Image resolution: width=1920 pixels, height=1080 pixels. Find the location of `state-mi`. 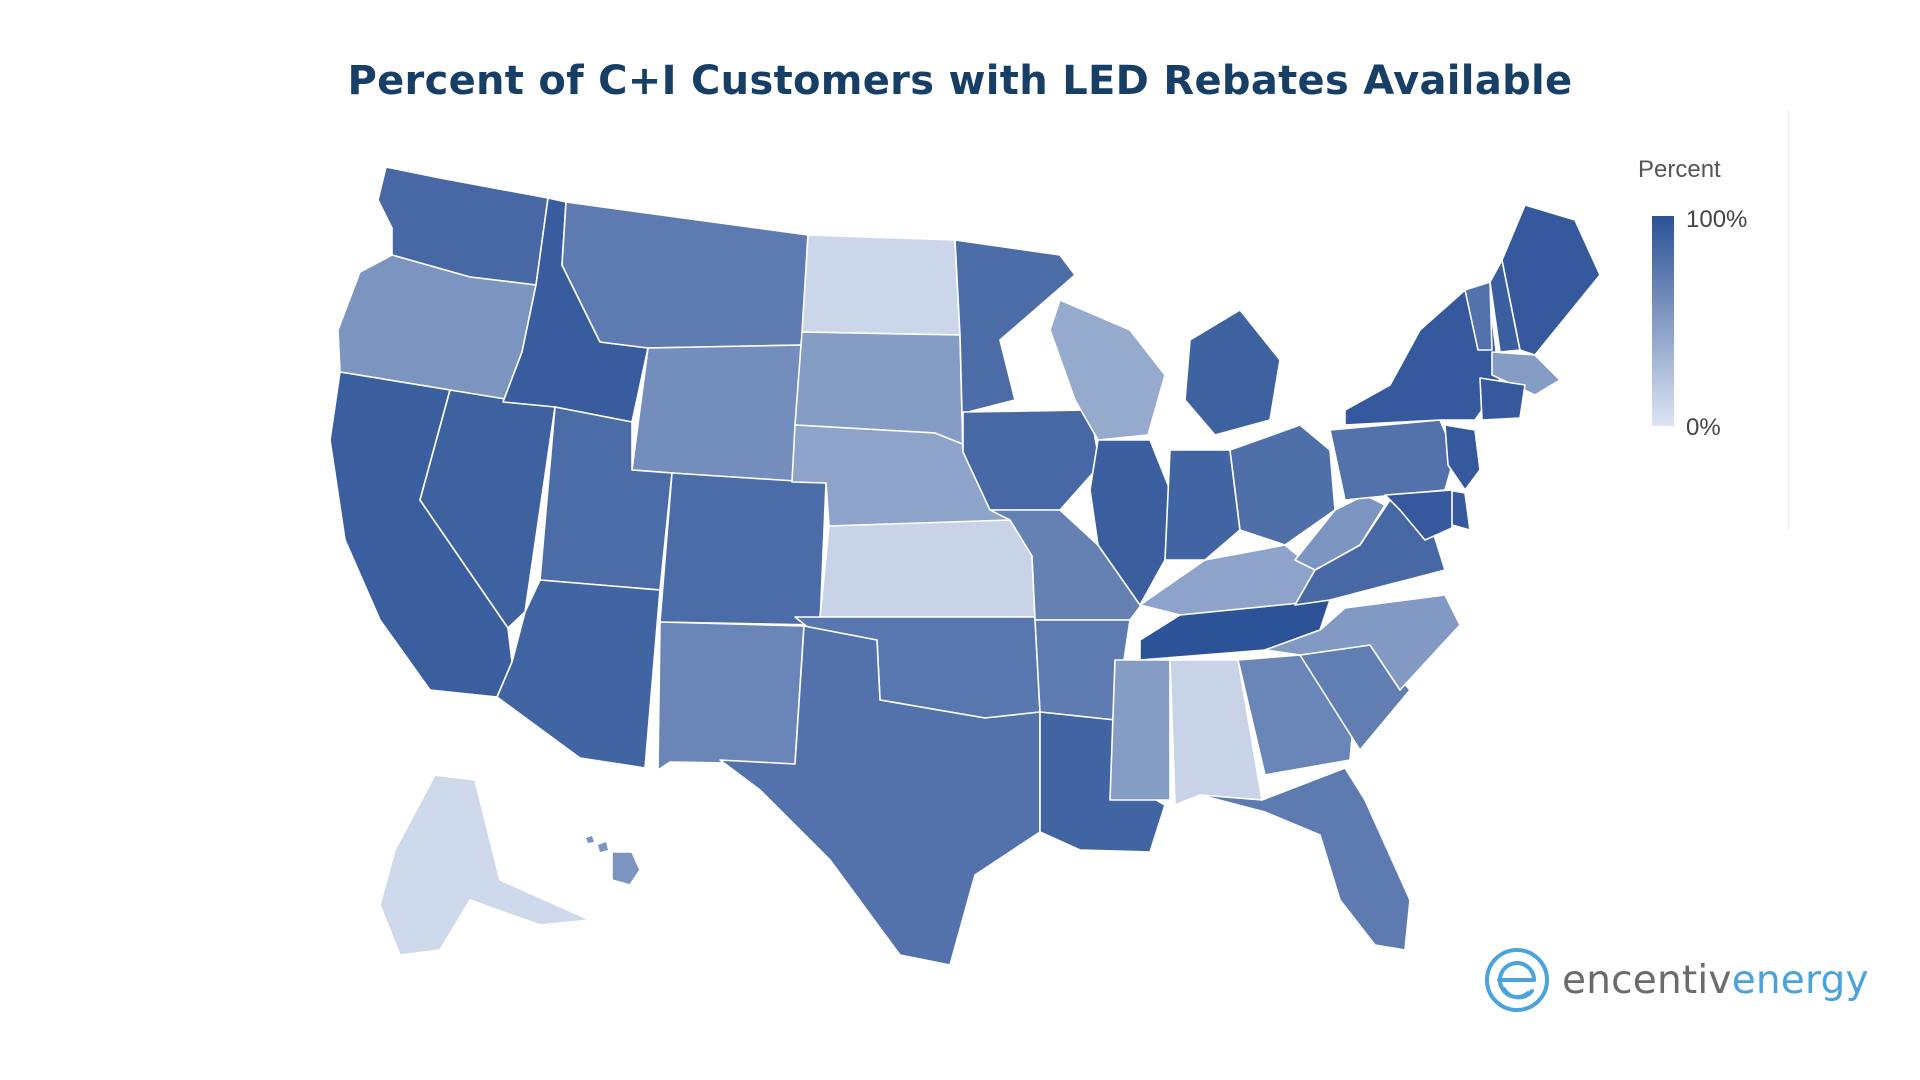

state-mi is located at coordinates (1232, 372).